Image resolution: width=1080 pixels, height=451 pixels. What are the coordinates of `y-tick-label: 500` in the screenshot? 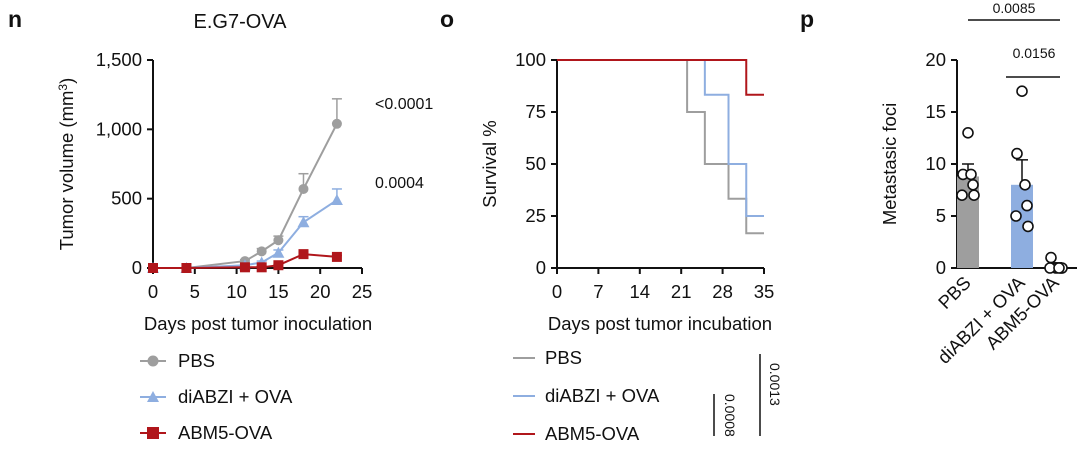 It's located at (126, 198).